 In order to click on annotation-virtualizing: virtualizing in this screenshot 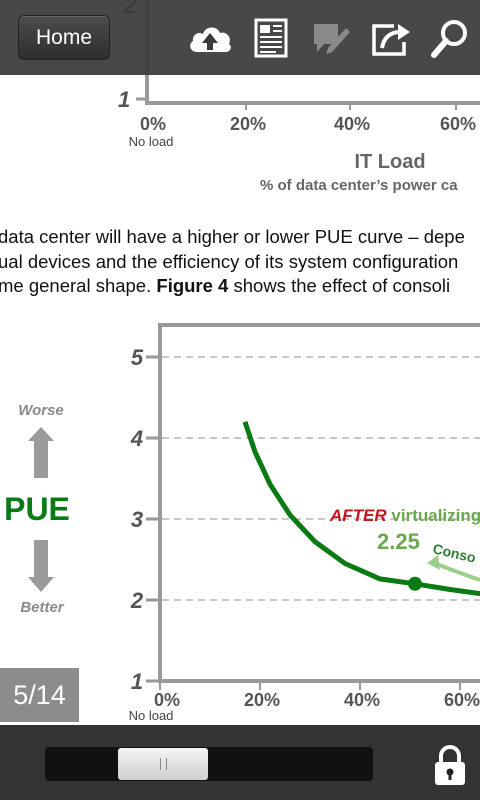, I will do `click(433, 515)`.